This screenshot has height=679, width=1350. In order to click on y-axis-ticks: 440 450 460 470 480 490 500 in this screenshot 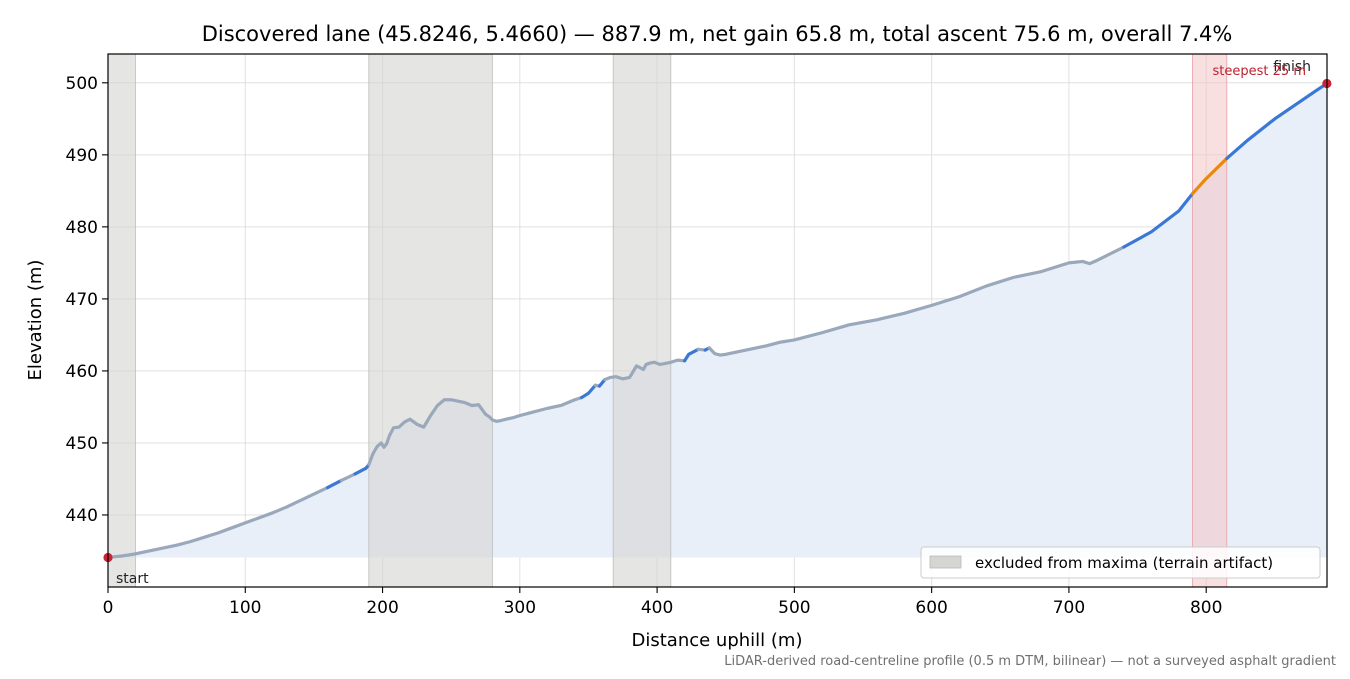, I will do `click(87, 300)`.